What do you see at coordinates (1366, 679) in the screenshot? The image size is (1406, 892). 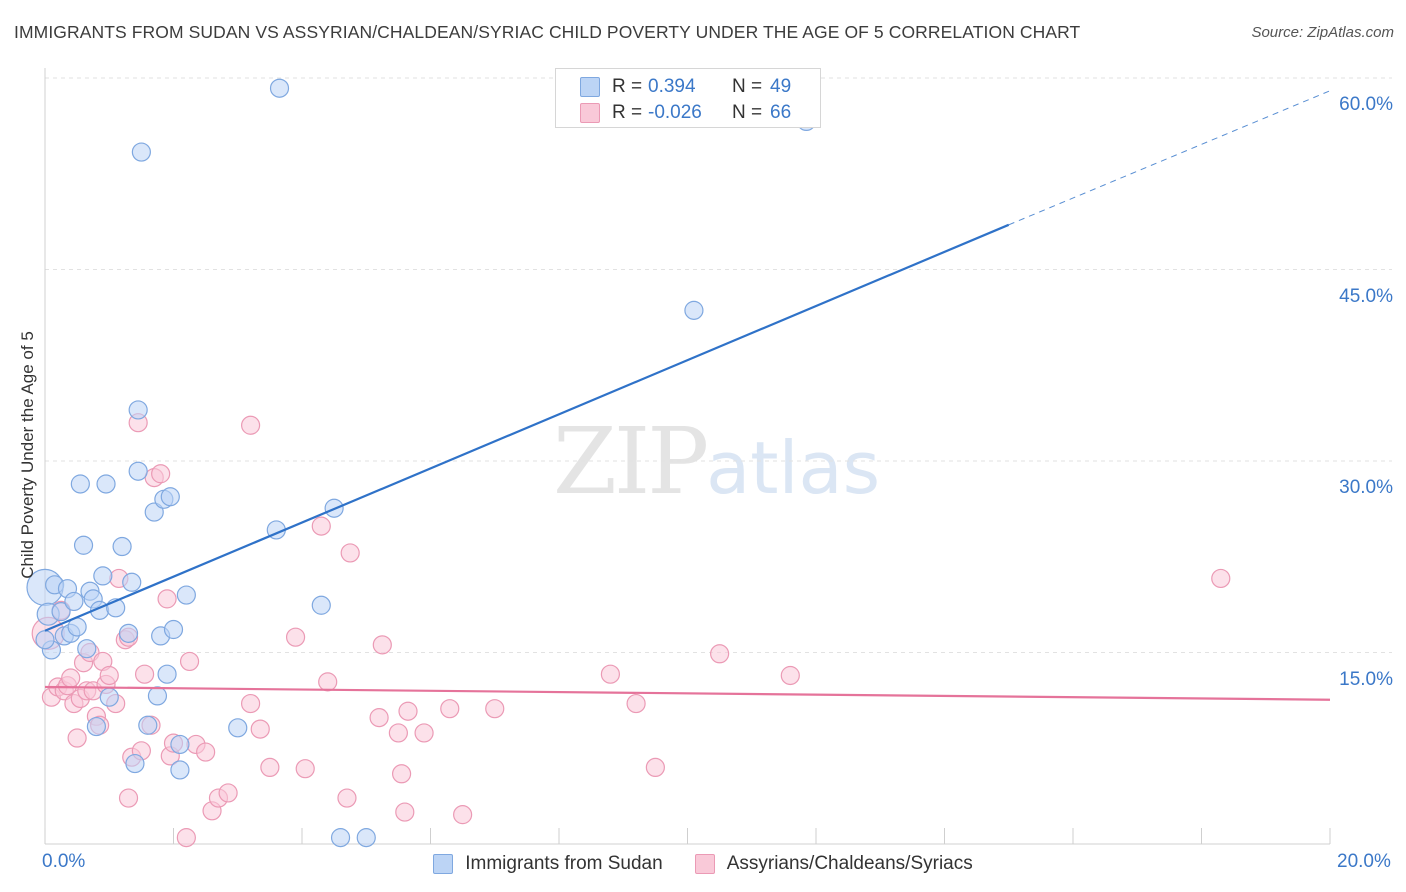 I see `y-tick-label: 15.0%` at bounding box center [1366, 679].